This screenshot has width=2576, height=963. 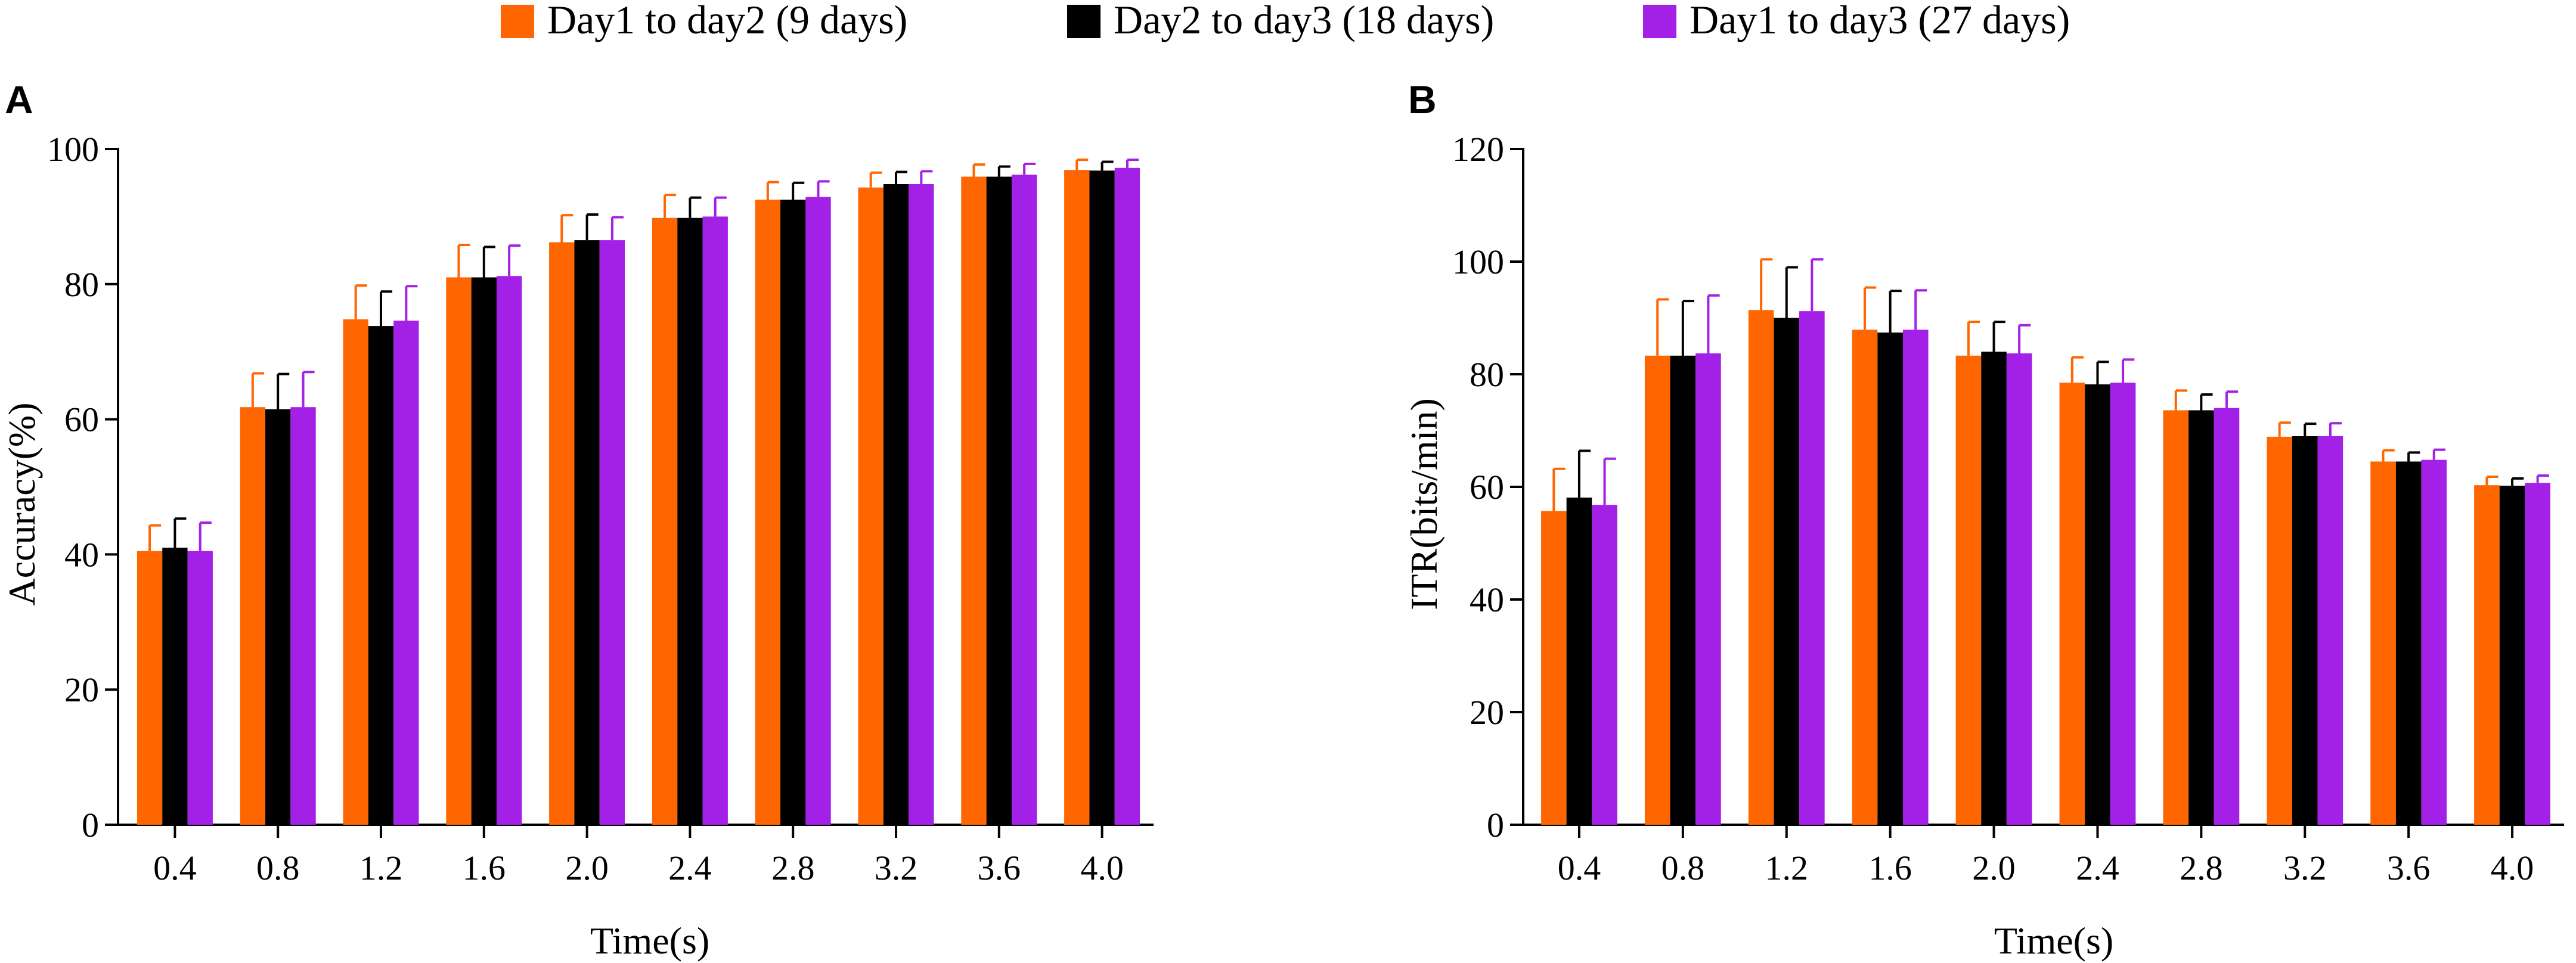 What do you see at coordinates (81, 419) in the screenshot?
I see `panel-a-ytick-label: 60` at bounding box center [81, 419].